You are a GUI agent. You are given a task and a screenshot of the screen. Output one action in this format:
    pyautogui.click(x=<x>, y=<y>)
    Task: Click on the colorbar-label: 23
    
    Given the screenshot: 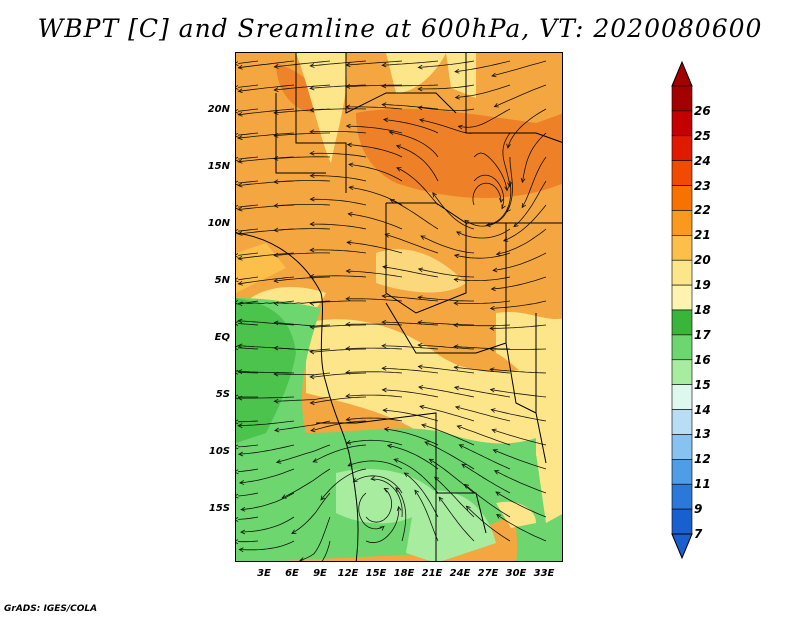 What is the action you would take?
    pyautogui.click(x=702, y=185)
    